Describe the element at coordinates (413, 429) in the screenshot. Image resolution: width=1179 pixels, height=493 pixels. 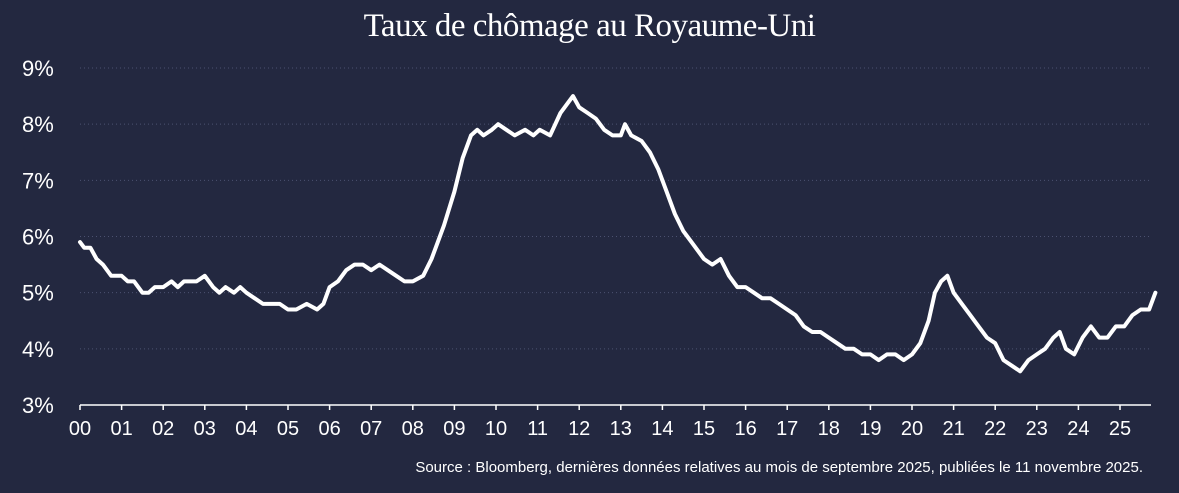
I see `x-tick-label: 08` at that location.